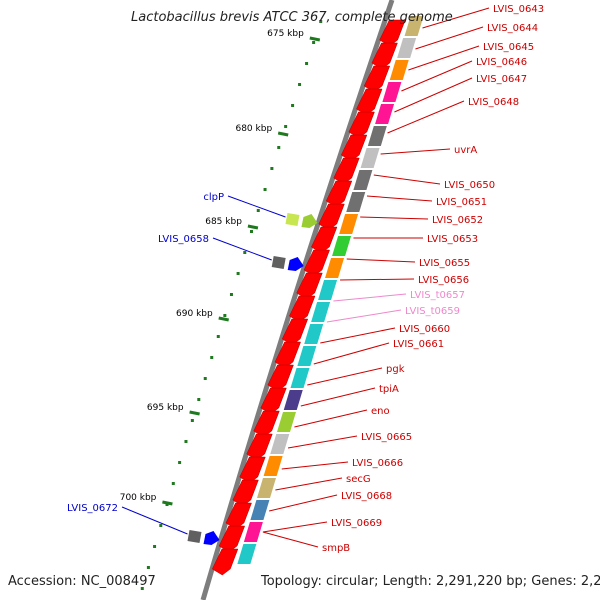 The width and height of the screenshot is (600, 600). Describe the element at coordinates (452, 239) in the screenshot. I see `gene-label: LVIS_0653` at that location.